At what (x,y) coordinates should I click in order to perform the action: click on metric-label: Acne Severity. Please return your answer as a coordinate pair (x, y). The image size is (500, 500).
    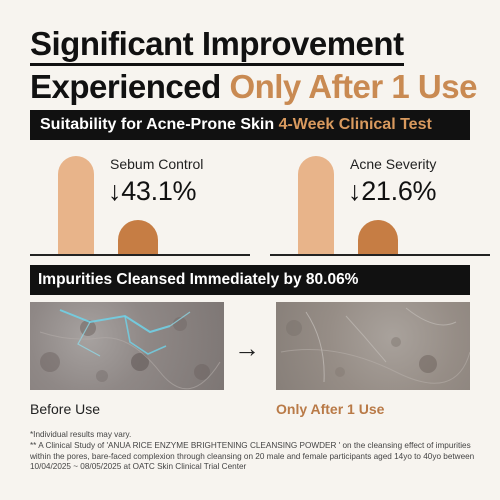
    Looking at the image, I should click on (393, 164).